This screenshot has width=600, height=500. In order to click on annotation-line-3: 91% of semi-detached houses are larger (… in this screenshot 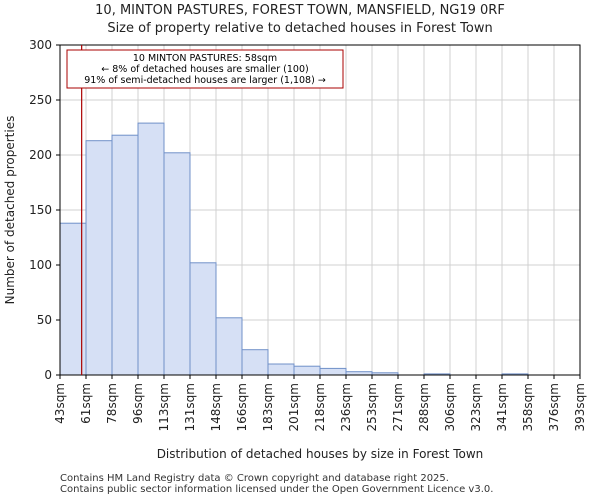, I will do `click(205, 80)`.